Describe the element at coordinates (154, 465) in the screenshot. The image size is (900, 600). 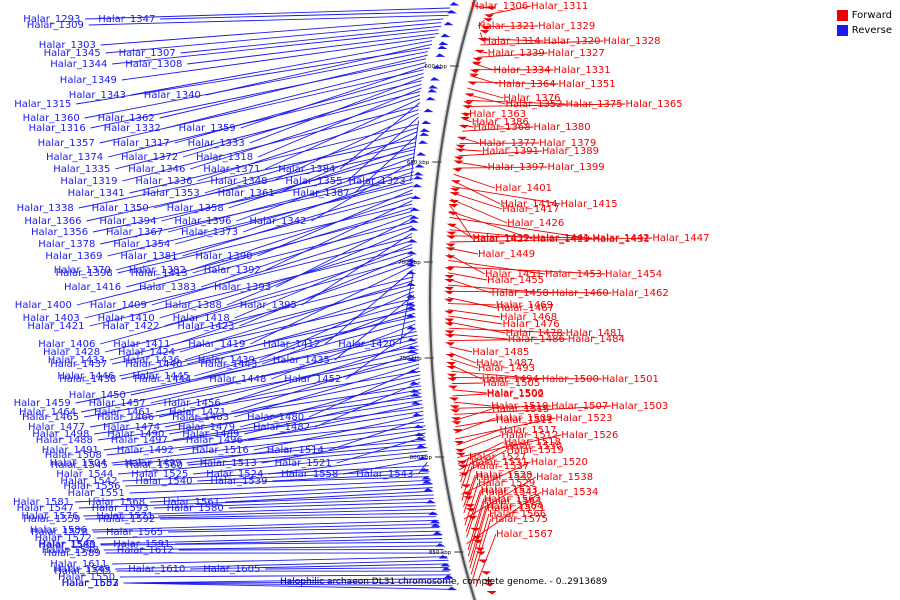
I see `reverse-gene-label: Halar_1560` at that location.